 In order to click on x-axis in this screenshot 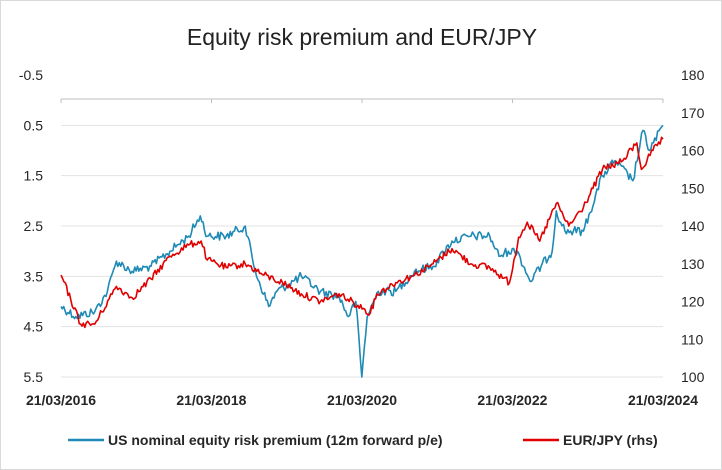, I will do `click(362, 100)`.